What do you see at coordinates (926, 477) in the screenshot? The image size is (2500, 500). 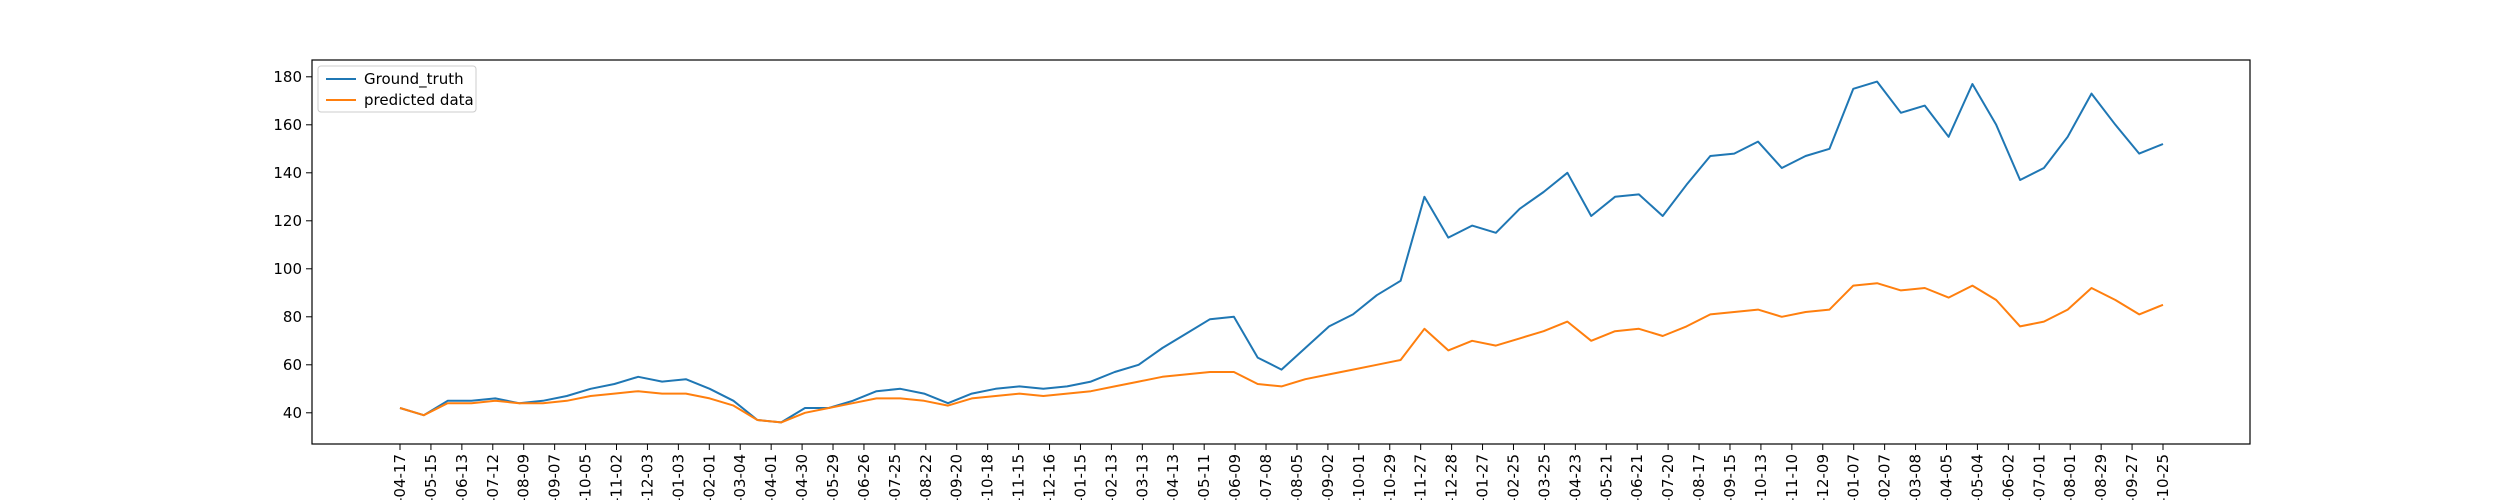 I see `x-tick-label: -08-22` at bounding box center [926, 477].